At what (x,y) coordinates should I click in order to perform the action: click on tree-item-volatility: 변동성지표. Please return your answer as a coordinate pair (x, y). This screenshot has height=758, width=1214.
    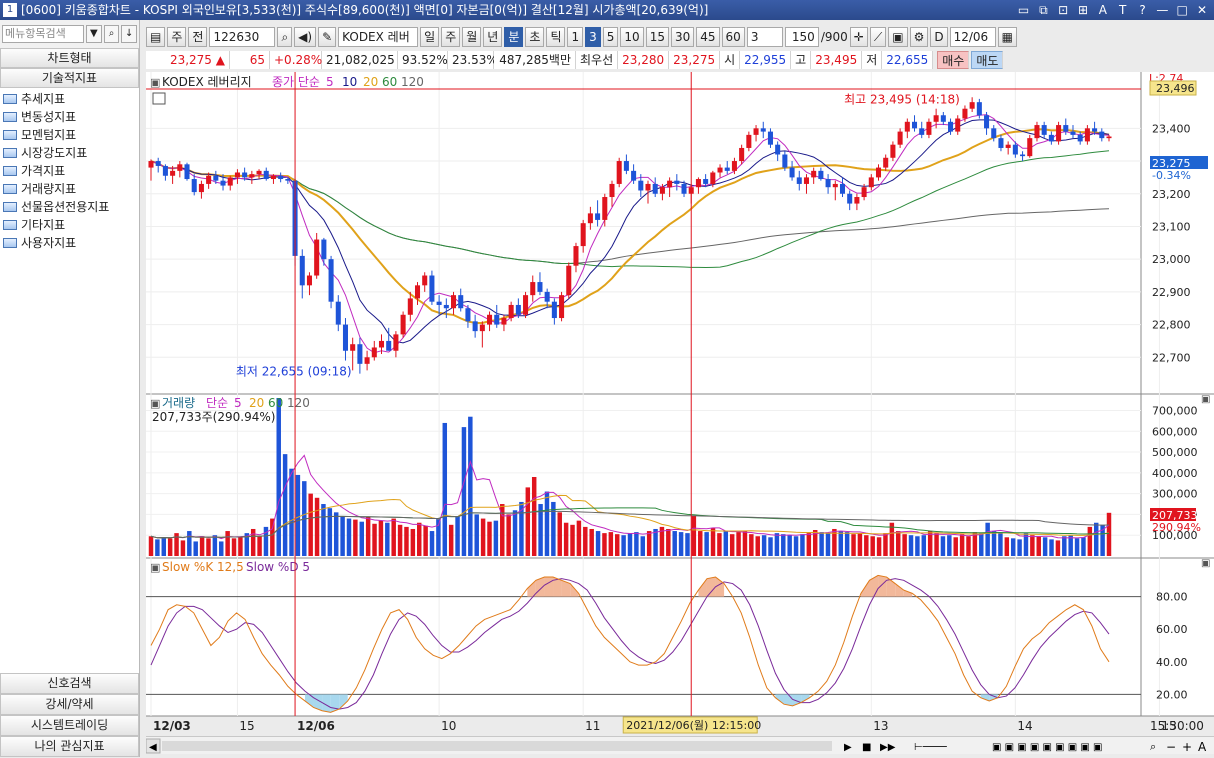
    Looking at the image, I should click on (69, 117).